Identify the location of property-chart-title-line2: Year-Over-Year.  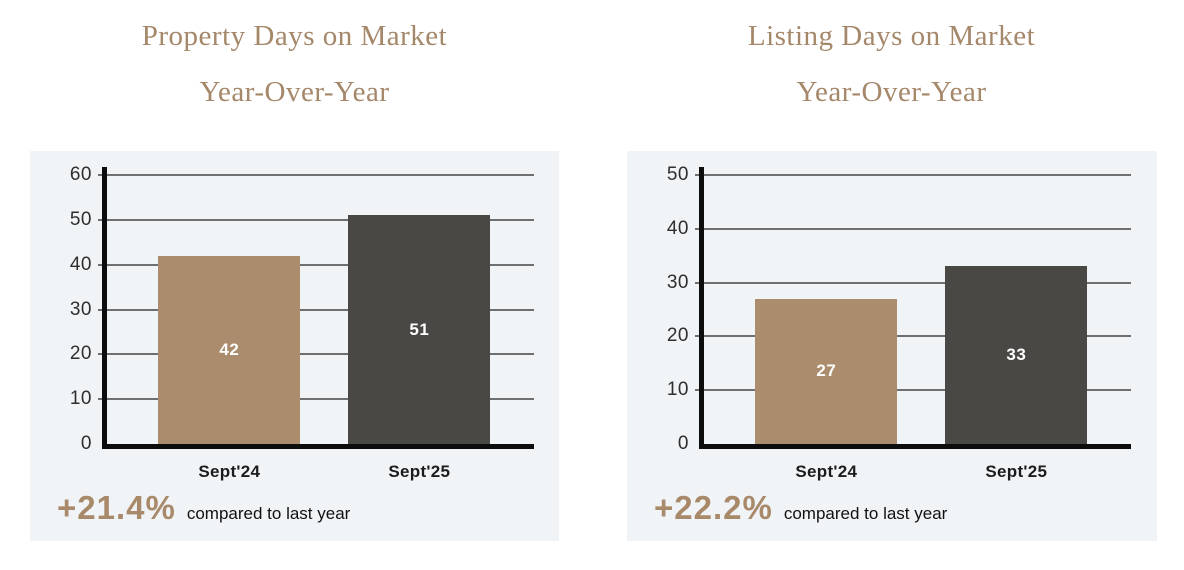
(294, 92).